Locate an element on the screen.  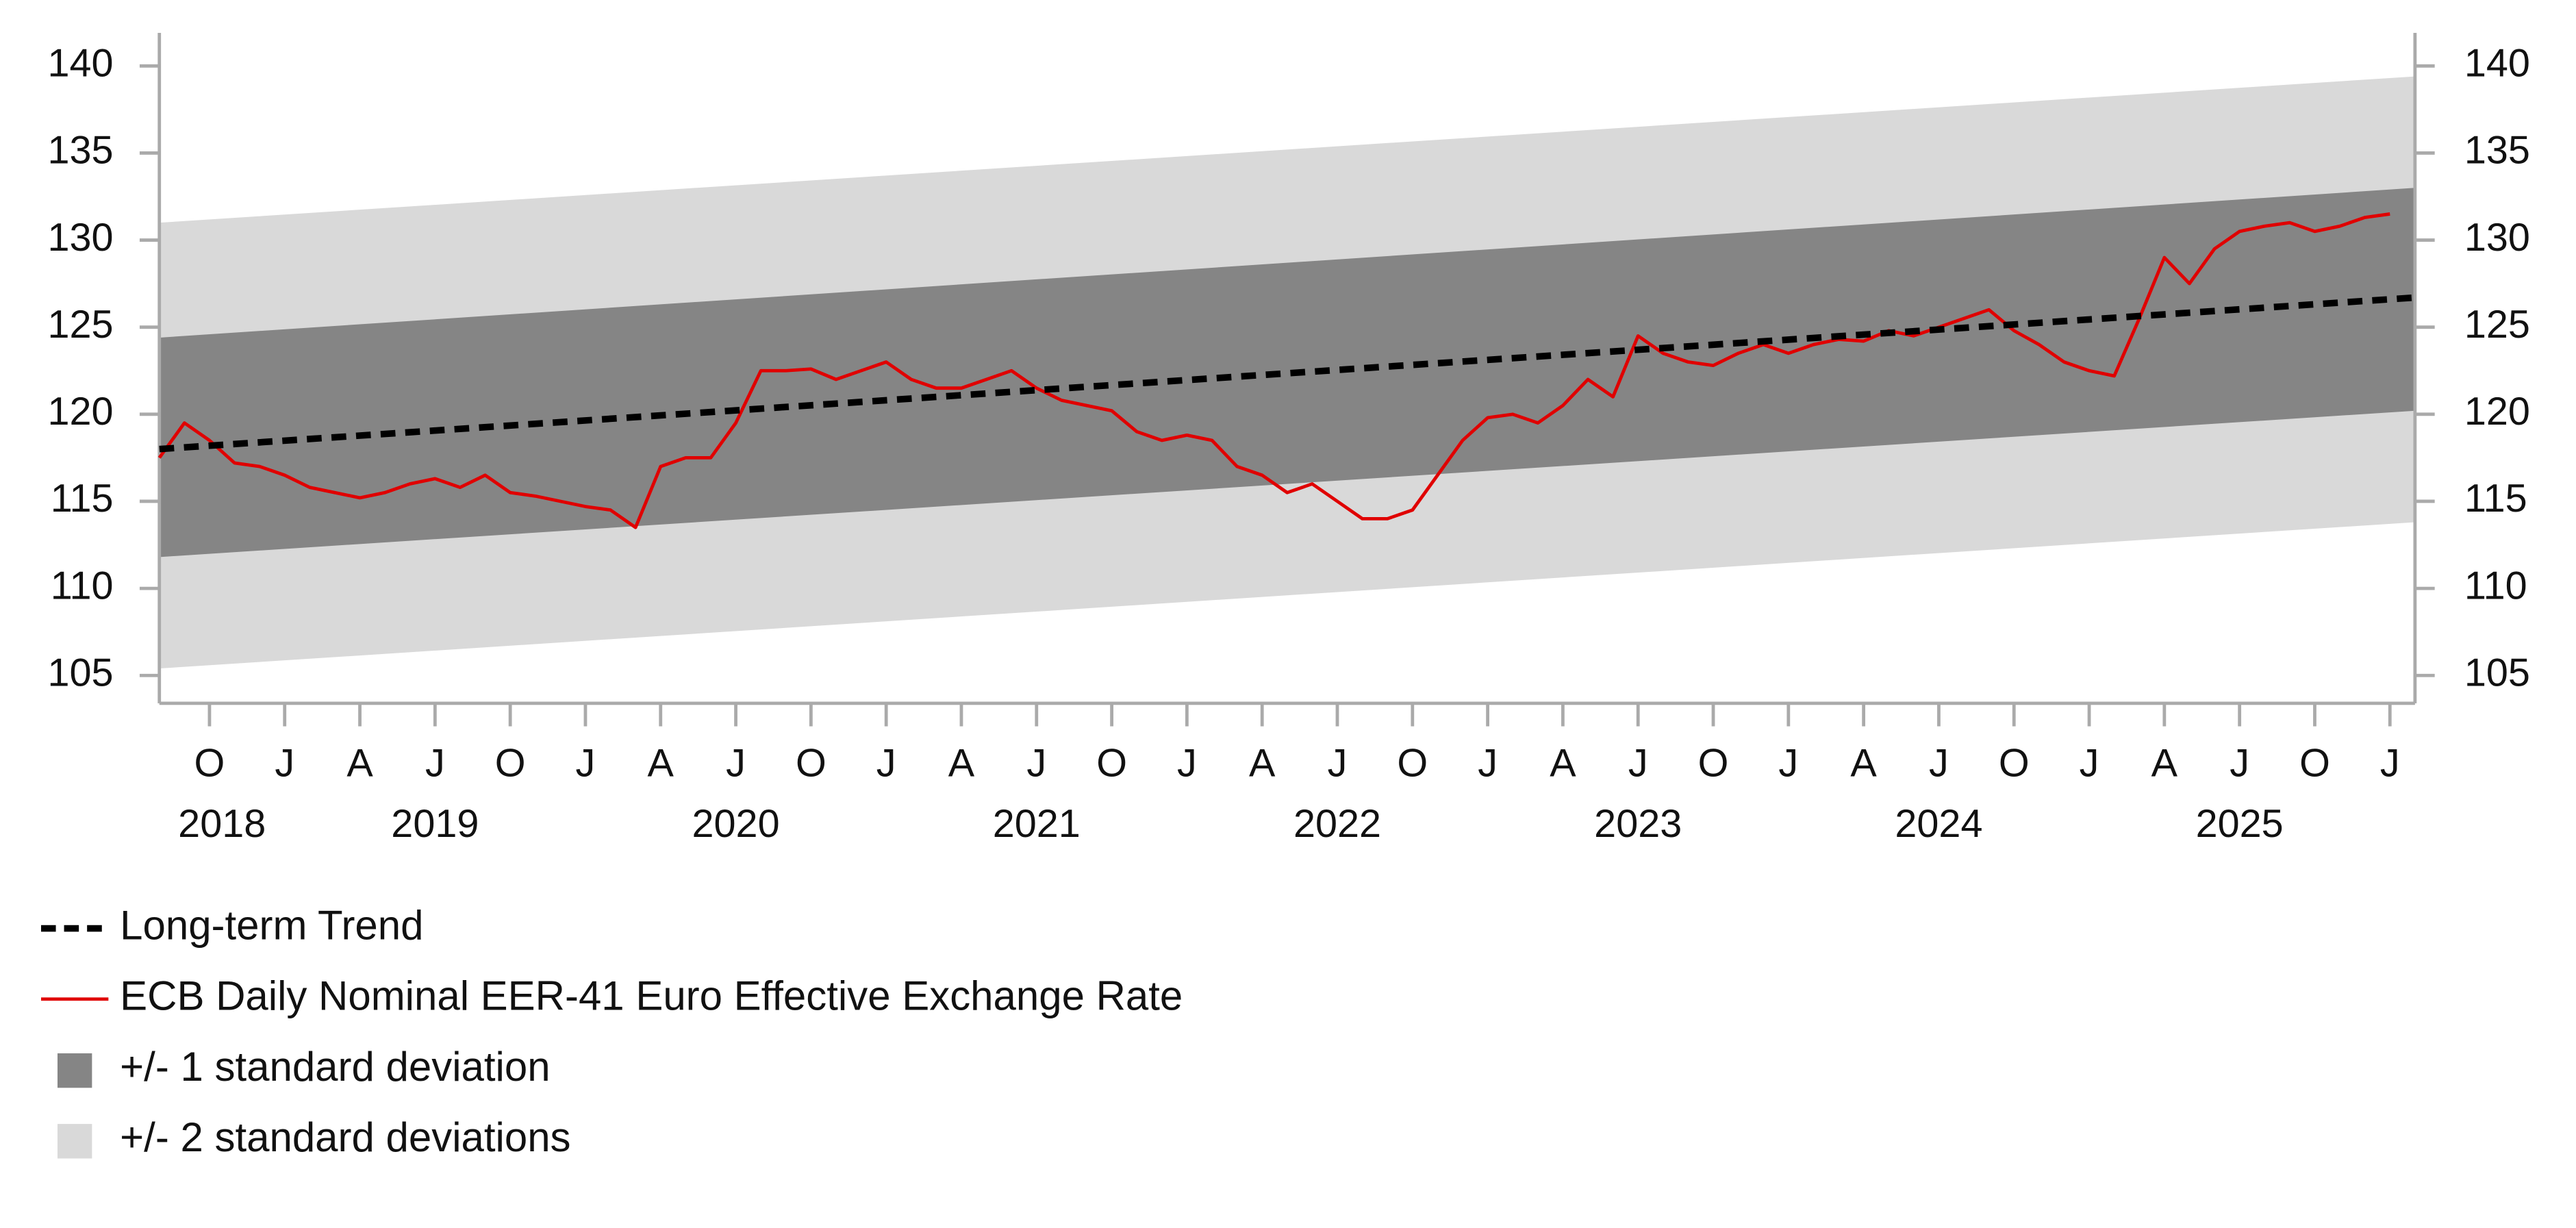
y2-tick-label: 125 is located at coordinates (2497, 325).